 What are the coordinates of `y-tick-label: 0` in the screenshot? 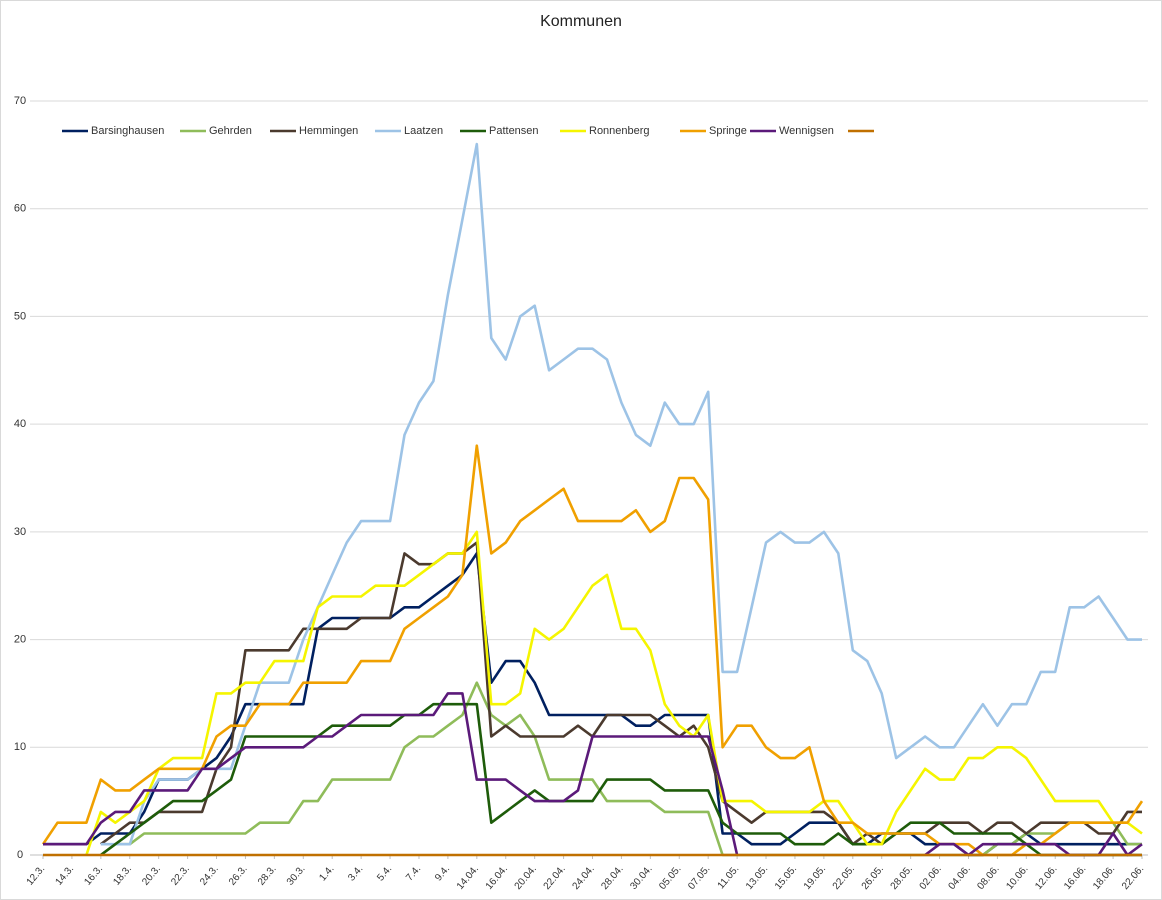 It's located at (20, 855).